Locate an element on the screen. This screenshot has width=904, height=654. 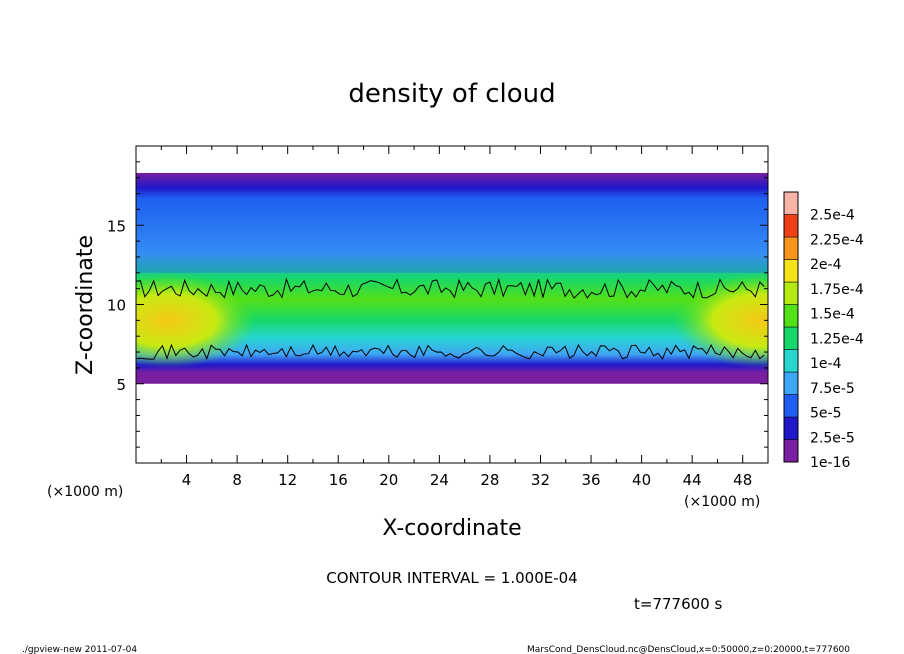
upper-blue-region is located at coordinates (452, 237).